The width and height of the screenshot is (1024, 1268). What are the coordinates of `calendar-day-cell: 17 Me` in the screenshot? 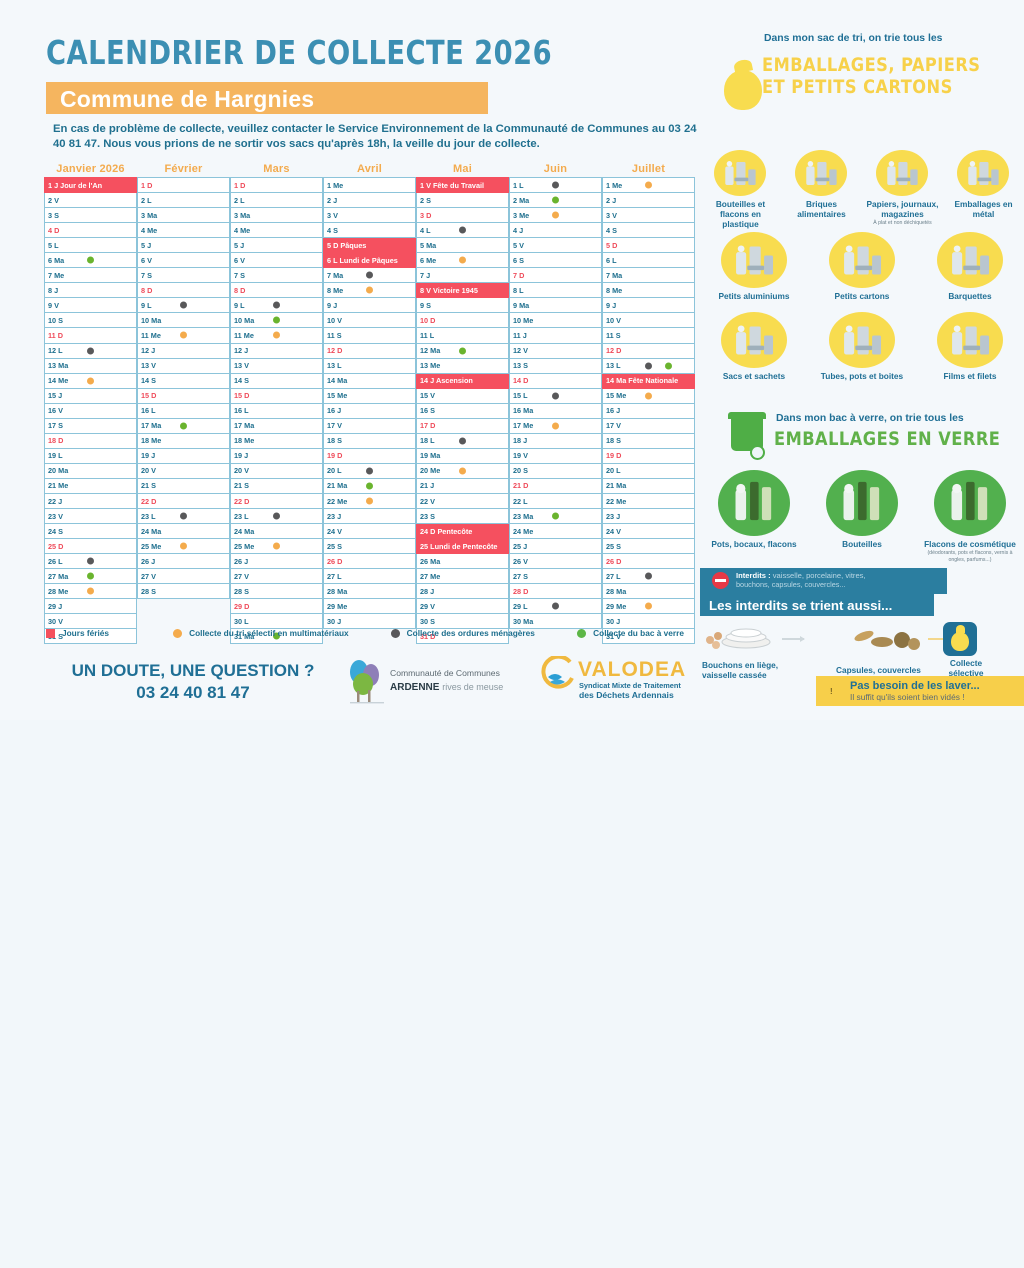 It's located at (555, 425).